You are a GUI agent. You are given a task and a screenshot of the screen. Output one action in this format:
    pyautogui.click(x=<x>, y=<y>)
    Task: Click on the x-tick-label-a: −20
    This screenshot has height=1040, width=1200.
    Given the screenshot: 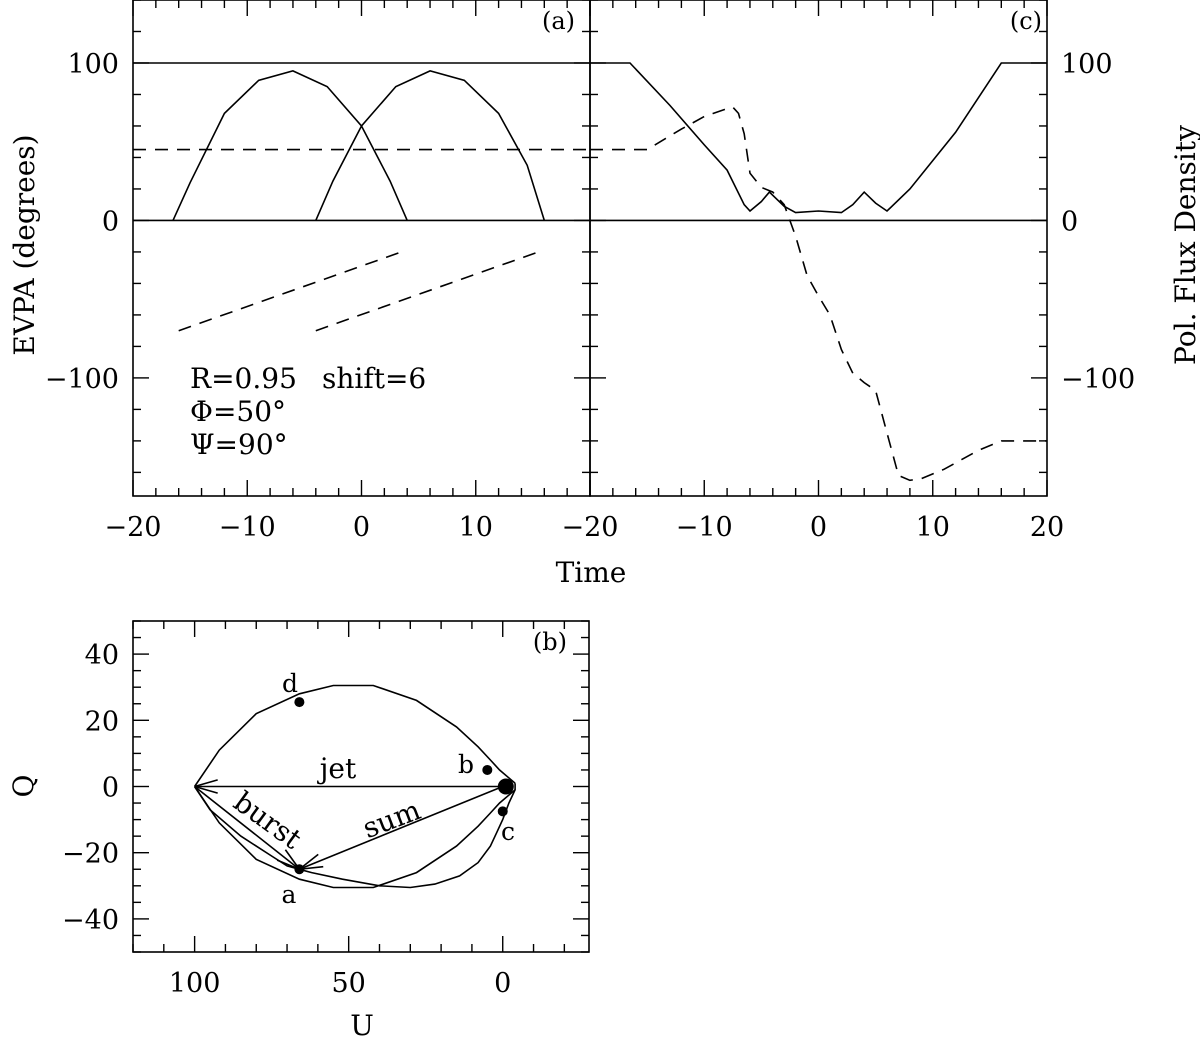 What is the action you would take?
    pyautogui.click(x=133, y=527)
    